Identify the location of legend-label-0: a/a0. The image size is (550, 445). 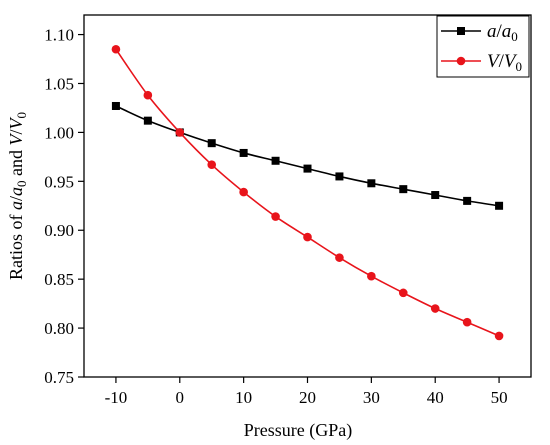
(502, 32).